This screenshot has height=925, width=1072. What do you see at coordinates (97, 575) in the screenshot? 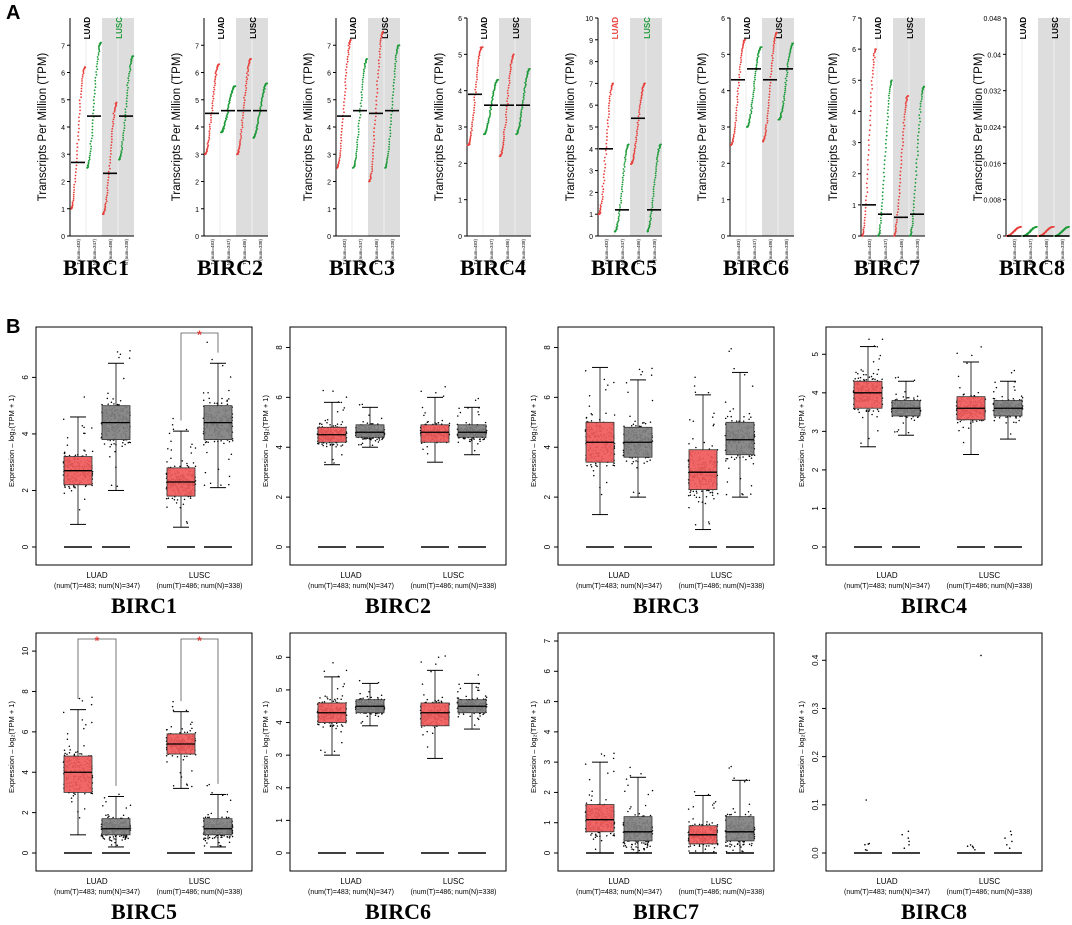
I see `x-group-label: LUAD` at bounding box center [97, 575].